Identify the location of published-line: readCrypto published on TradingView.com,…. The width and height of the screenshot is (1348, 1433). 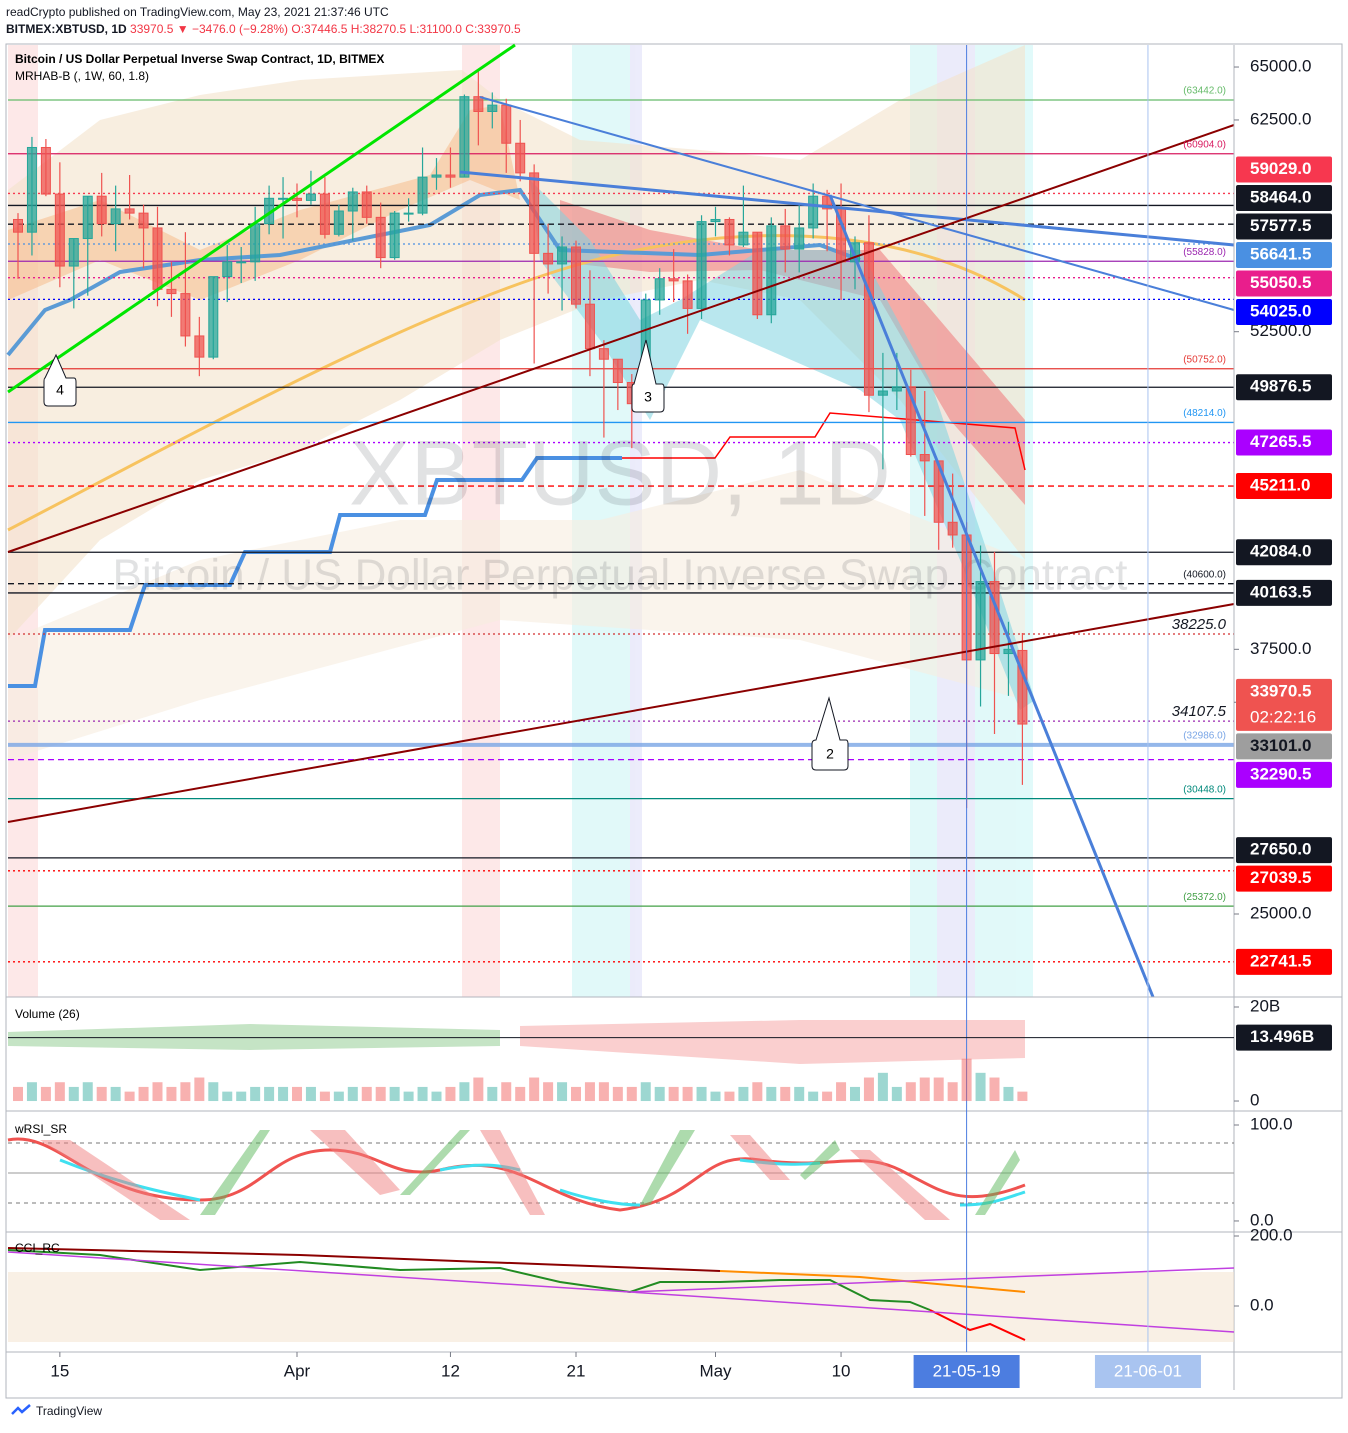
(197, 12).